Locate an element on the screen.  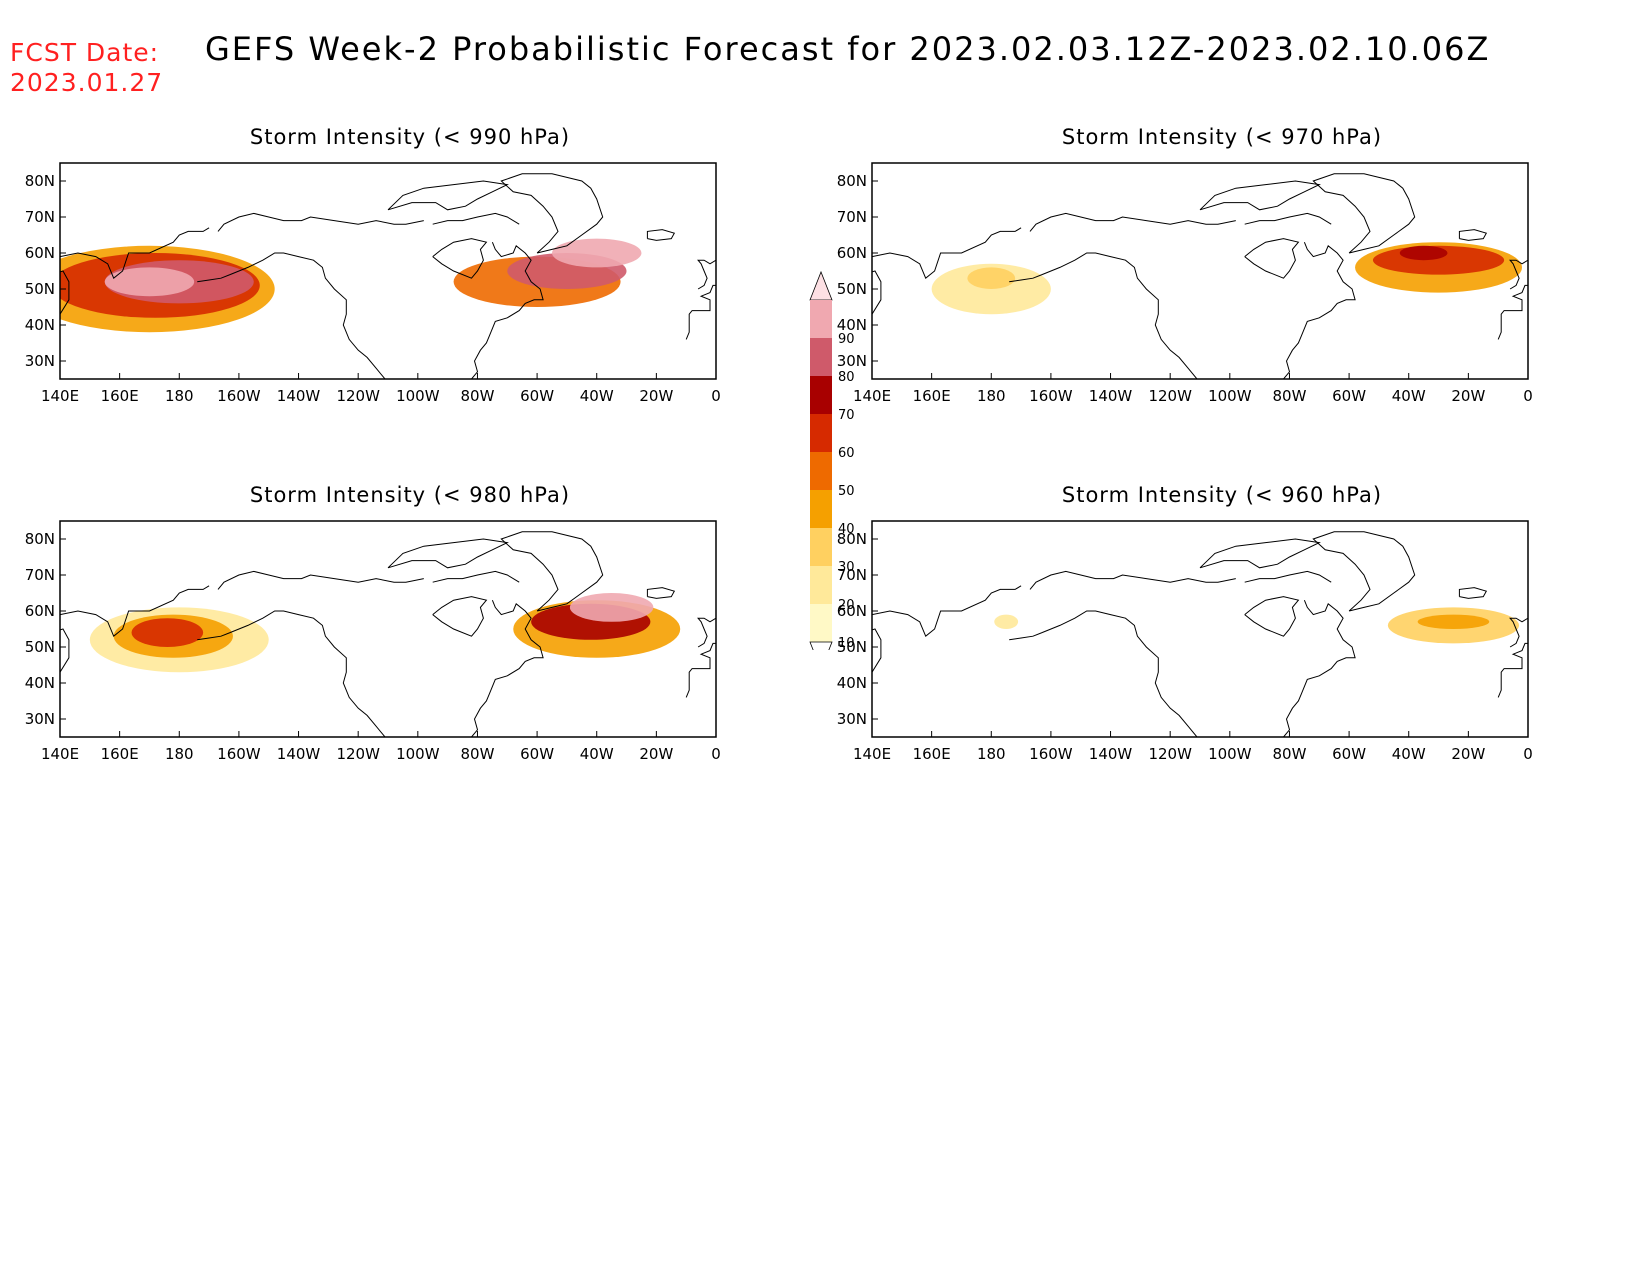
colorbar-label: 60 is located at coordinates (846, 453).